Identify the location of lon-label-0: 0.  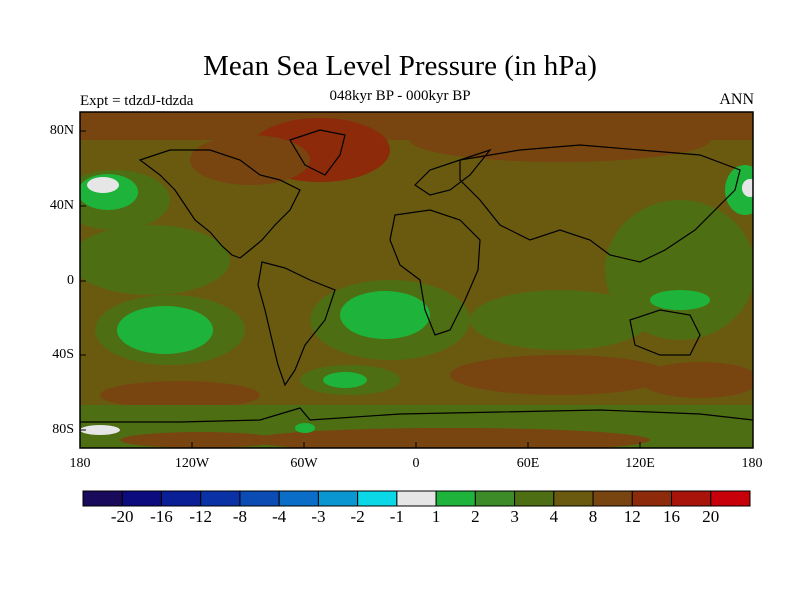
(416, 463).